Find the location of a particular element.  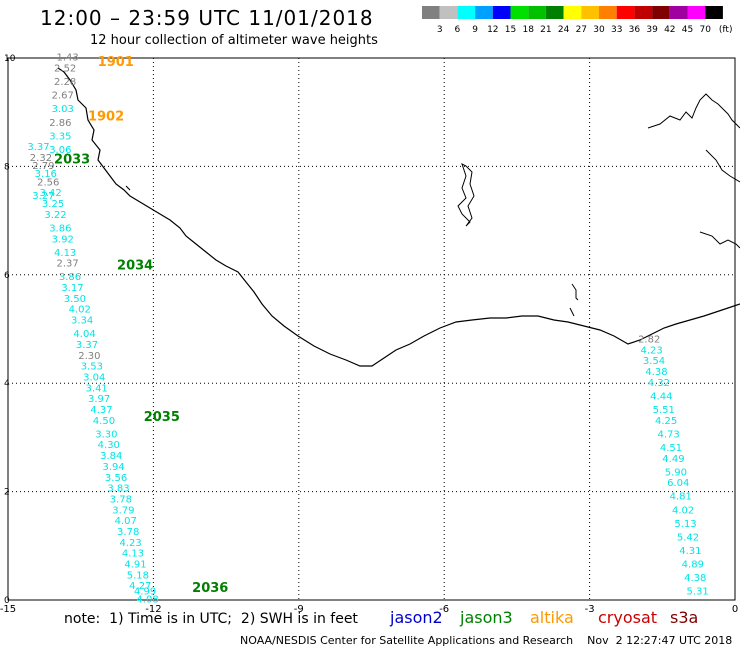

legend-label: 3 is located at coordinates (440, 30).